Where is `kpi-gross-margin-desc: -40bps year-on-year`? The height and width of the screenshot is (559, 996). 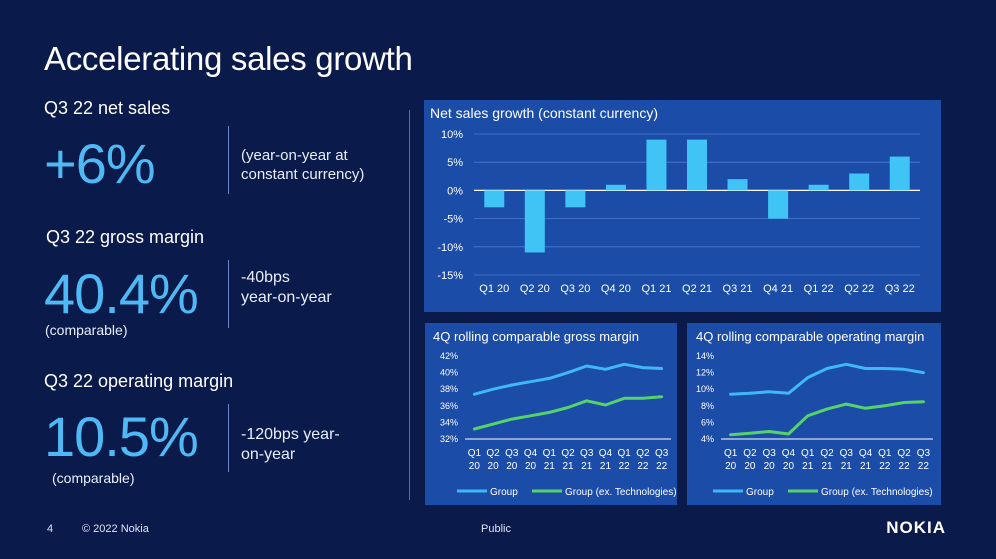
kpi-gross-margin-desc: -40bps year-on-year is located at coordinates (286, 288).